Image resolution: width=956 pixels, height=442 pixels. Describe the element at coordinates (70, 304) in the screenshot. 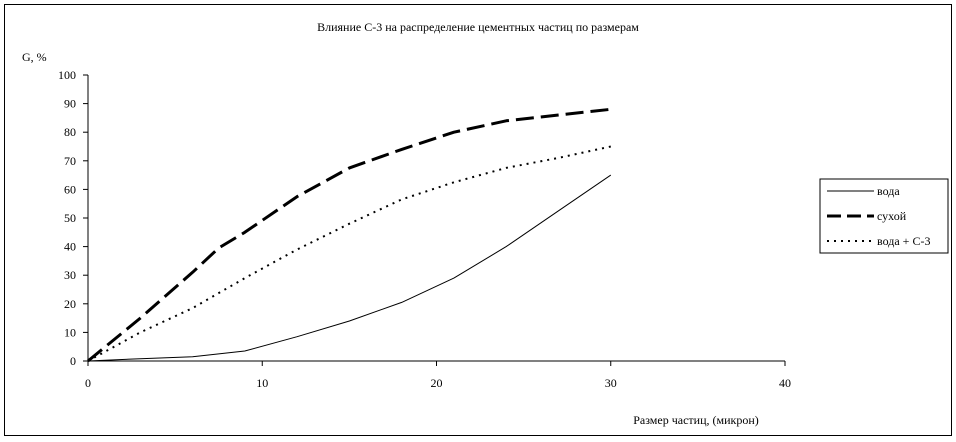

I see `y-tick-label: 20` at that location.